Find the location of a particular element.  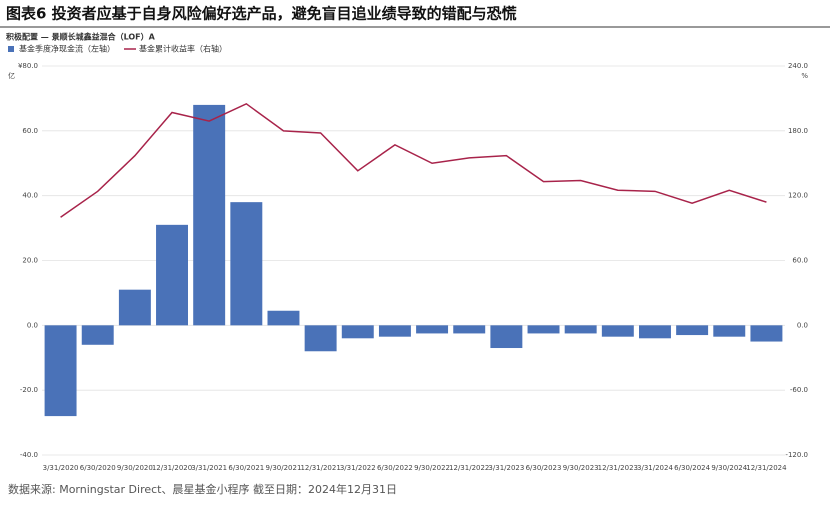

y-tick-label: 40.0 is located at coordinates (30, 196).